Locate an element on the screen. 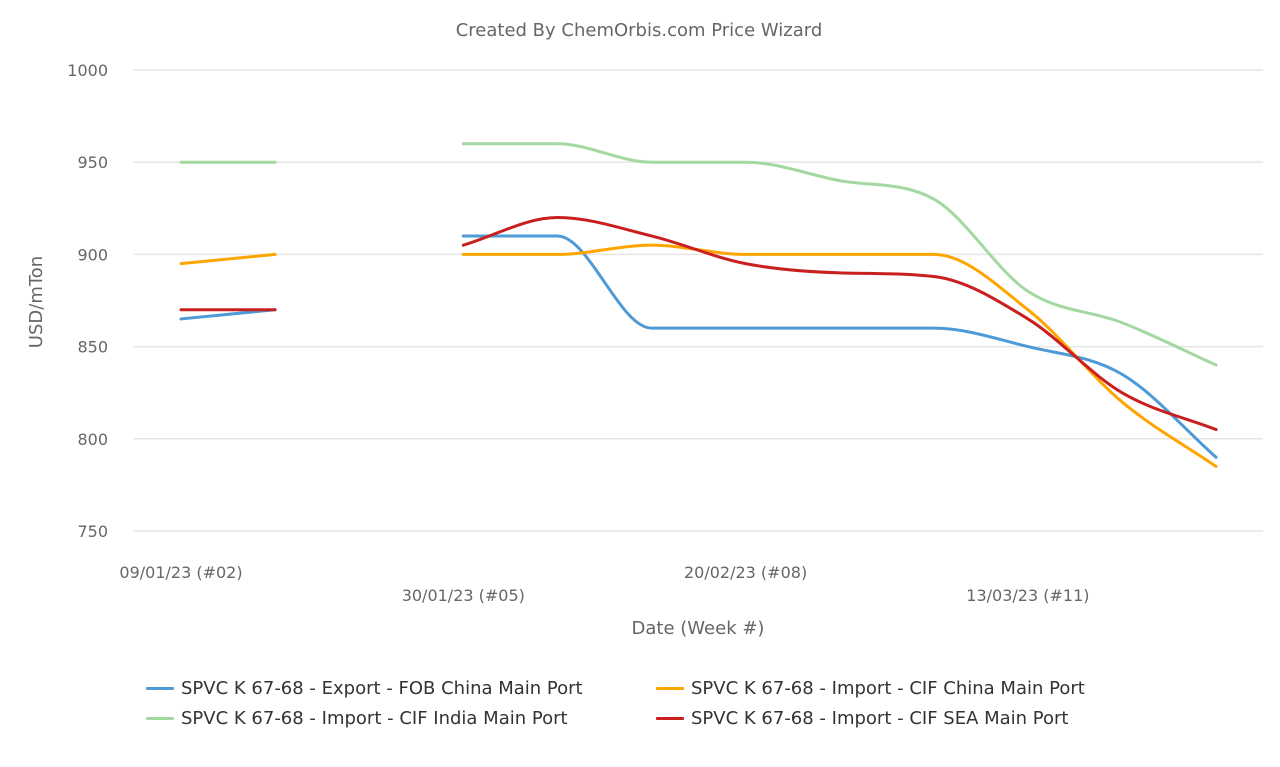 Image resolution: width=1280 pixels, height=767 pixels. y-tick-label: 850 is located at coordinates (92, 347).